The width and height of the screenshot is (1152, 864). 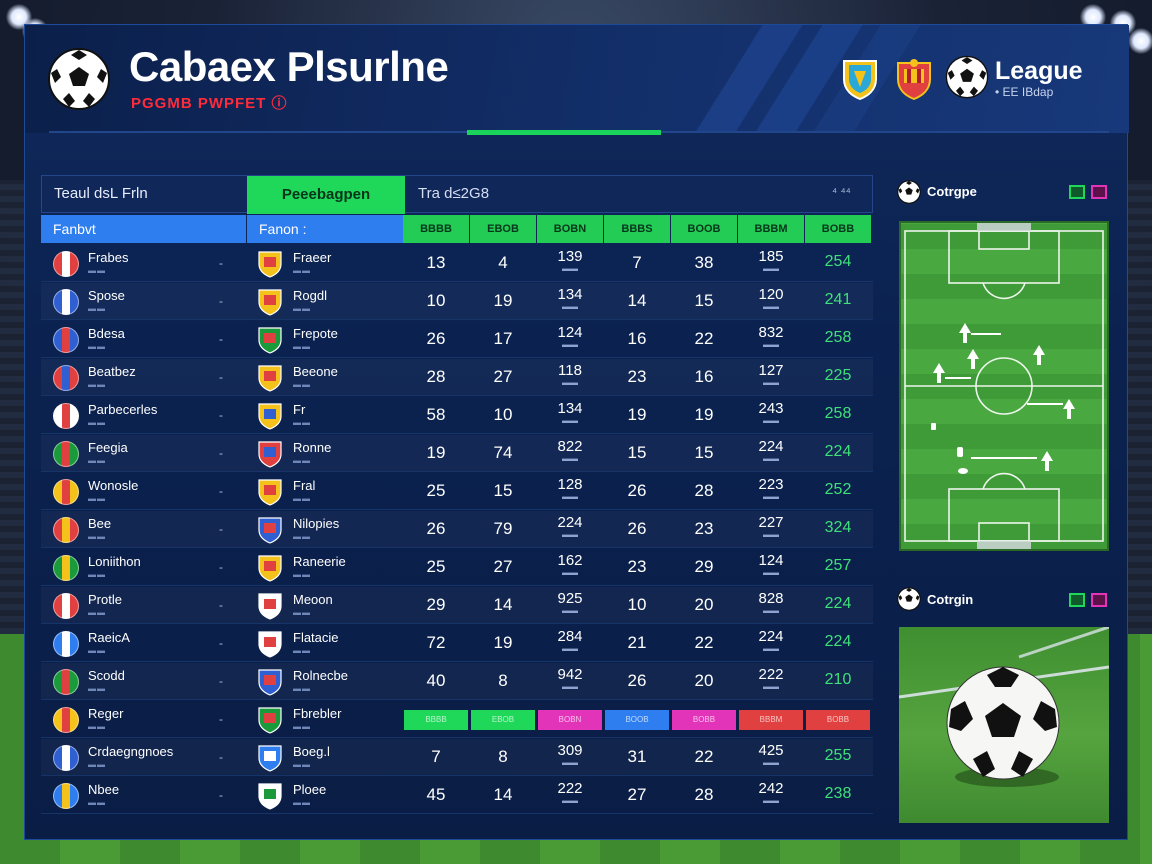 What do you see at coordinates (316, 523) in the screenshot?
I see `opponent-name: Nilopies` at bounding box center [316, 523].